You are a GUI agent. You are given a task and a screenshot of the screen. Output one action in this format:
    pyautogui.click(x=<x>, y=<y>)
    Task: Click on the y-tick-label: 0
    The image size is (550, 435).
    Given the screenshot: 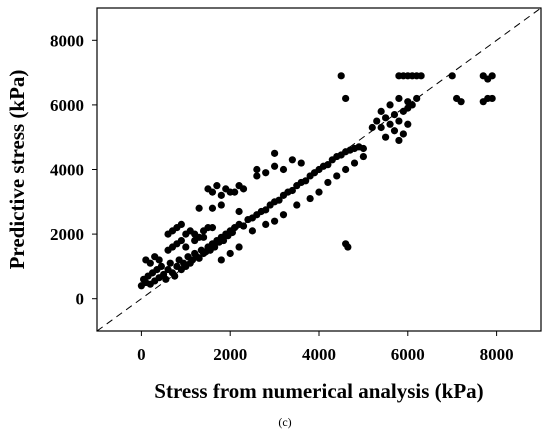 What is the action you would take?
    pyautogui.click(x=80, y=299)
    